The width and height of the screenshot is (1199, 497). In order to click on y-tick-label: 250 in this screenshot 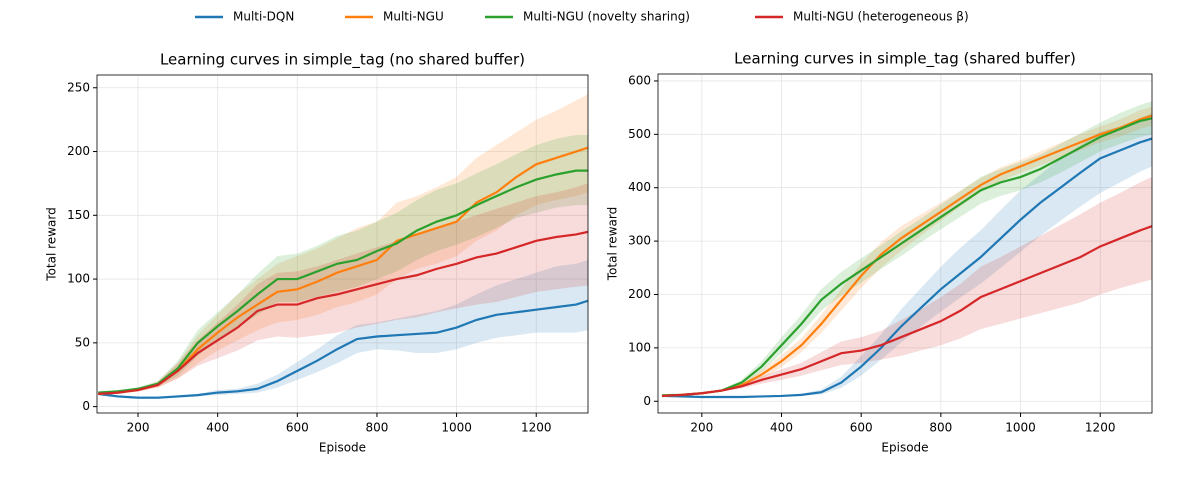, I will do `click(78, 87)`.